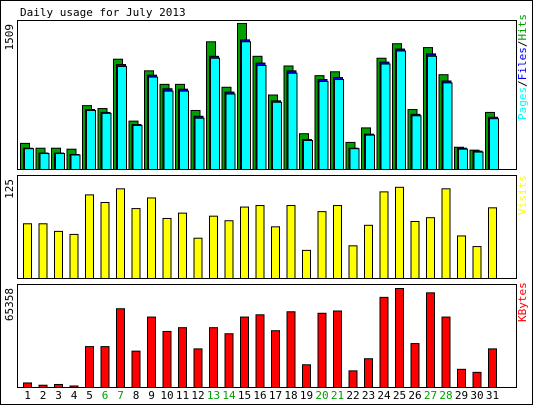 This screenshot has height=410, width=533. Describe the element at coordinates (136, 395) in the screenshot. I see `day-label: 8` at that location.